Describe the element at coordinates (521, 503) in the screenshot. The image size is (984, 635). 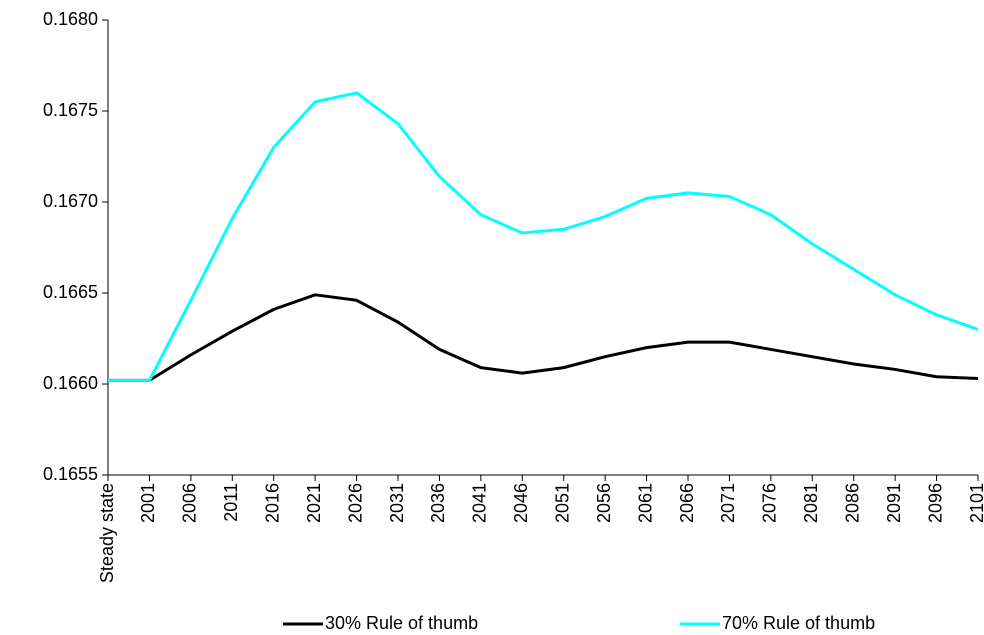
I see `x-tick-label: 2046` at that location.